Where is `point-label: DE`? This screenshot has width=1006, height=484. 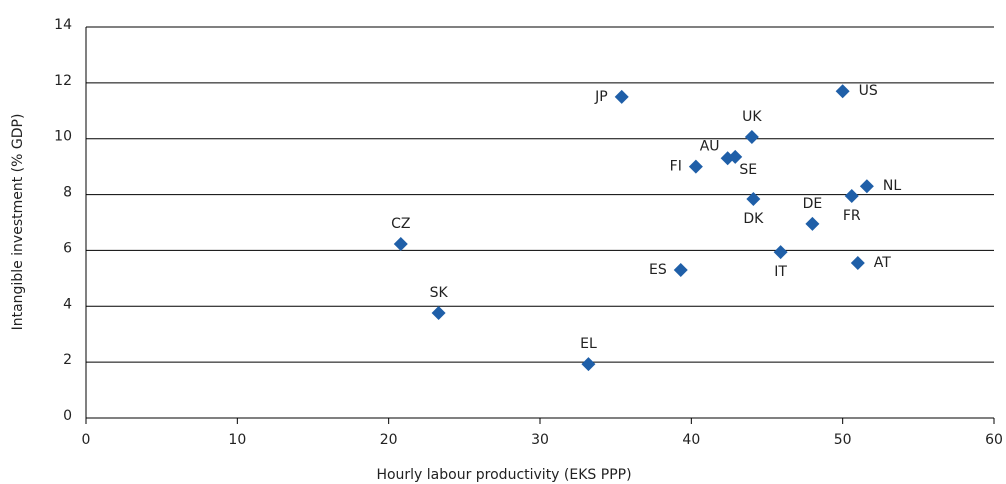
point-label: DE is located at coordinates (813, 204).